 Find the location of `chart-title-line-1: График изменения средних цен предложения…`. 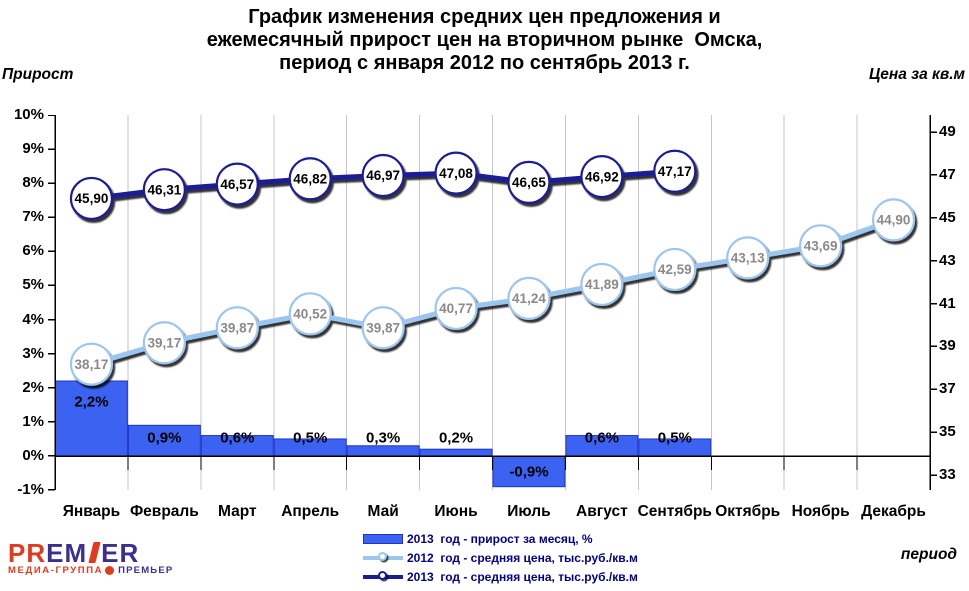

chart-title-line-1: График изменения средних цен предложения… is located at coordinates (484, 17).